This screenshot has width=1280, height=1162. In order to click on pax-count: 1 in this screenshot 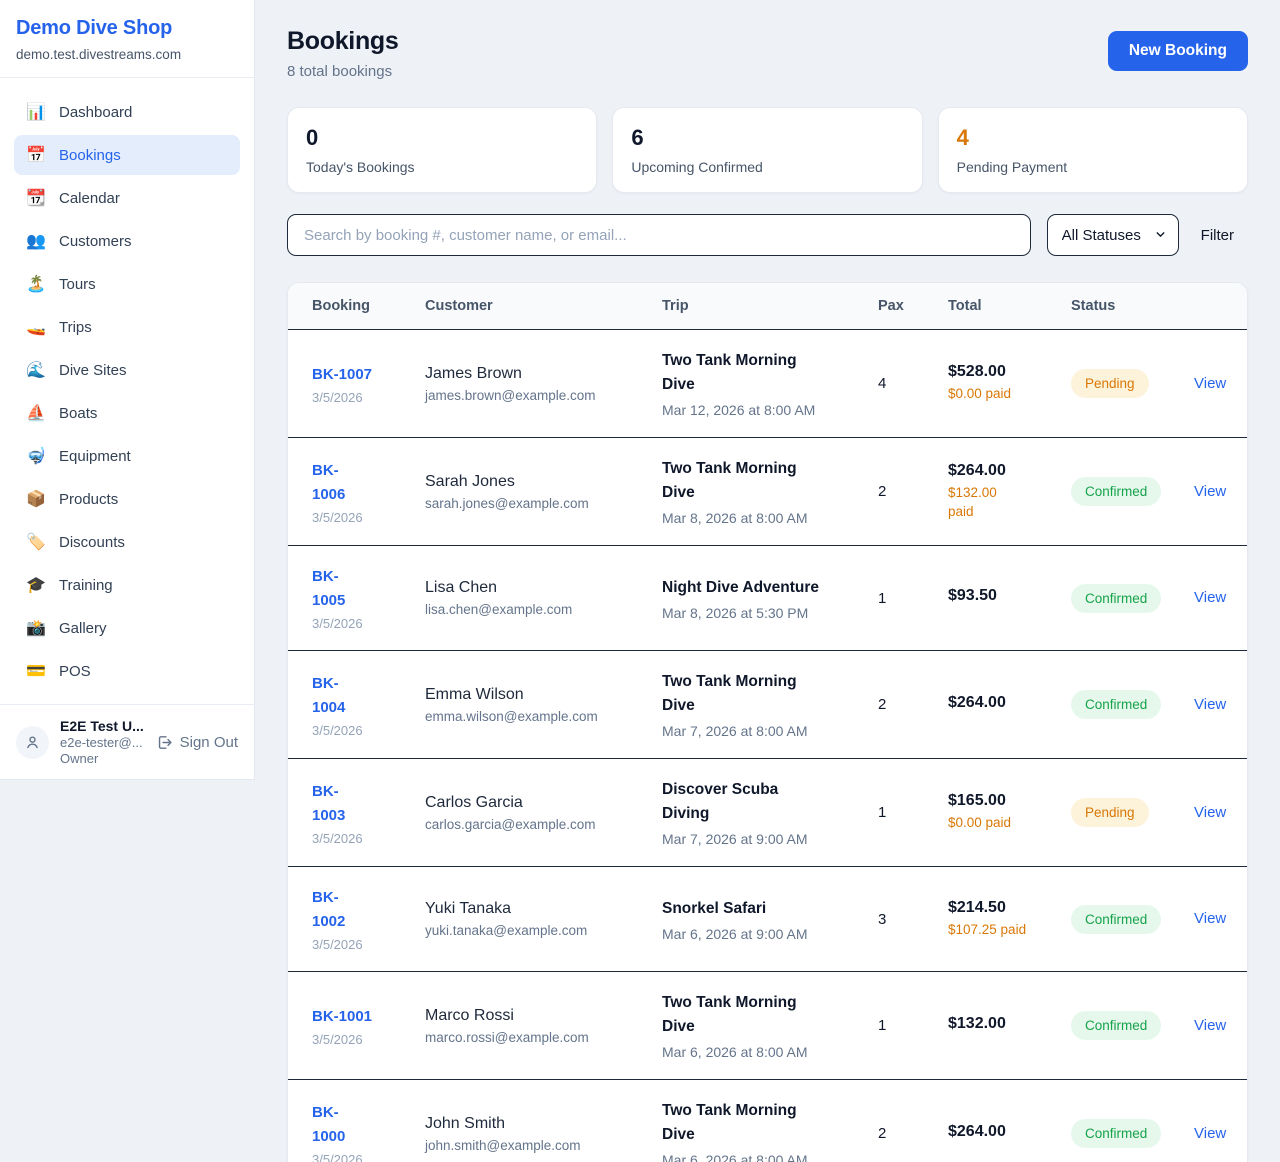, I will do `click(882, 1026)`.